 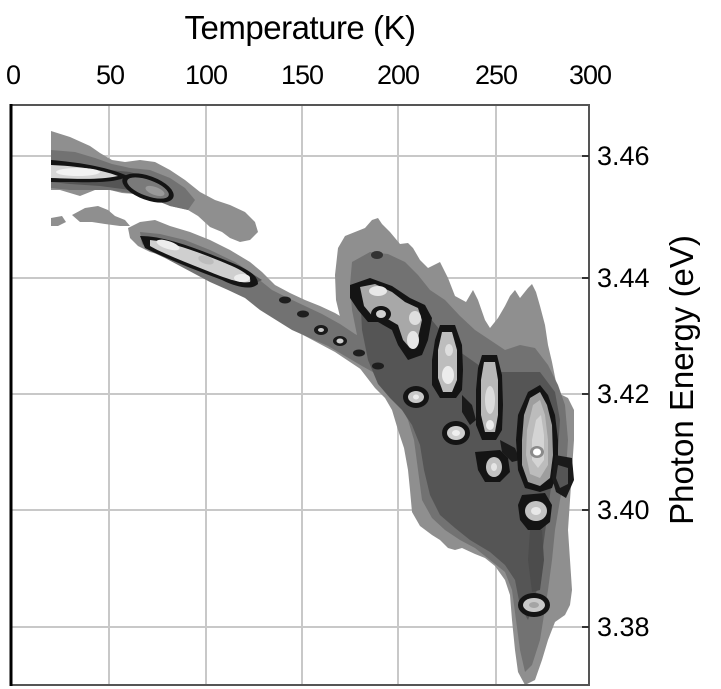 I want to click on x-tick-label: 50, so click(x=110, y=75).